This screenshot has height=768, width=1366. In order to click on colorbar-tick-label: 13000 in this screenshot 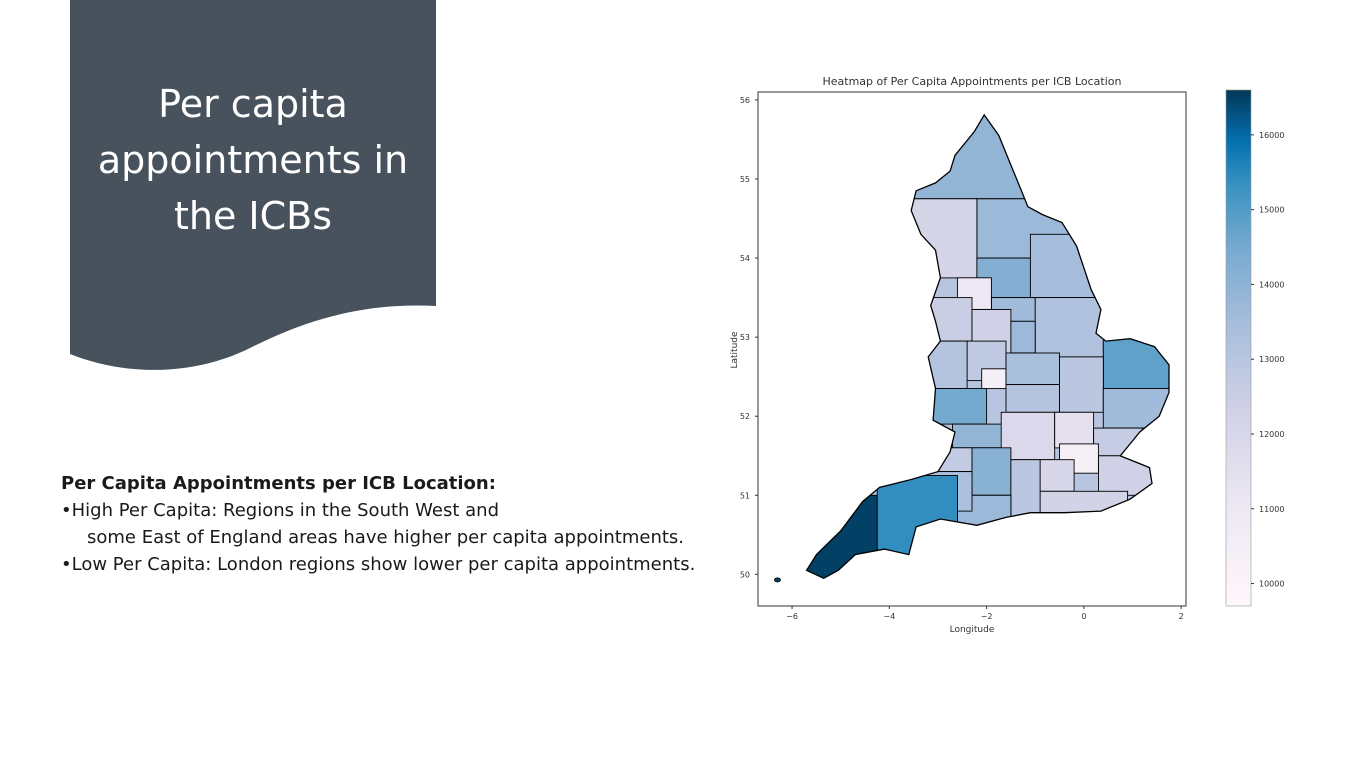, I will do `click(1271, 359)`.